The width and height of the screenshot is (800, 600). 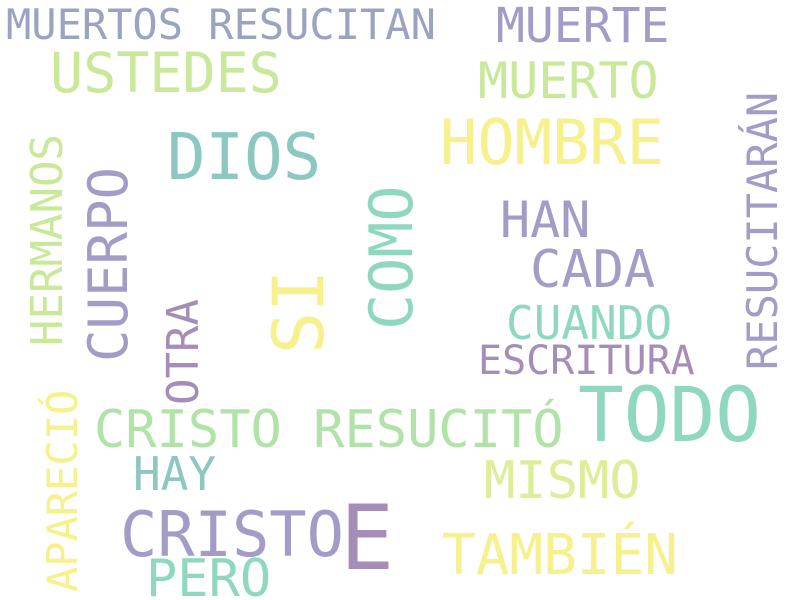 What do you see at coordinates (392, 258) in the screenshot?
I see `word-como: COMO` at bounding box center [392, 258].